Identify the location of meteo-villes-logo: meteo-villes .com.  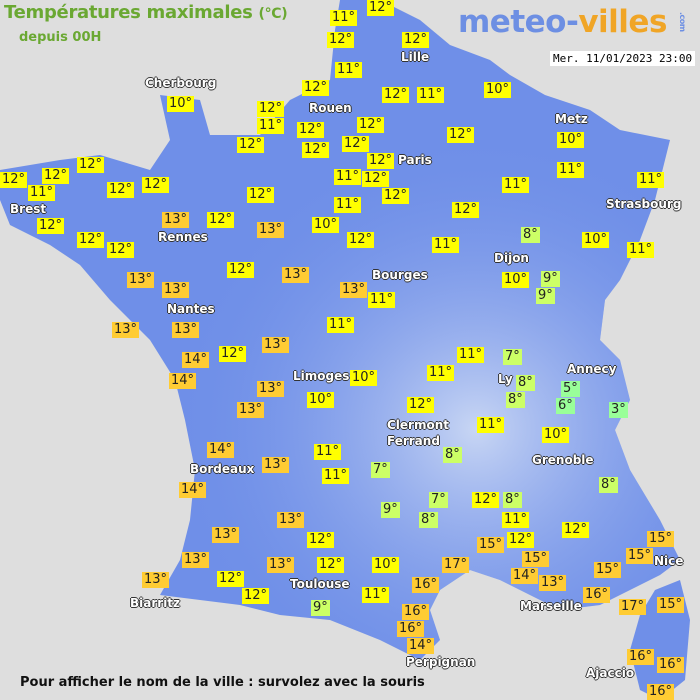
(572, 22).